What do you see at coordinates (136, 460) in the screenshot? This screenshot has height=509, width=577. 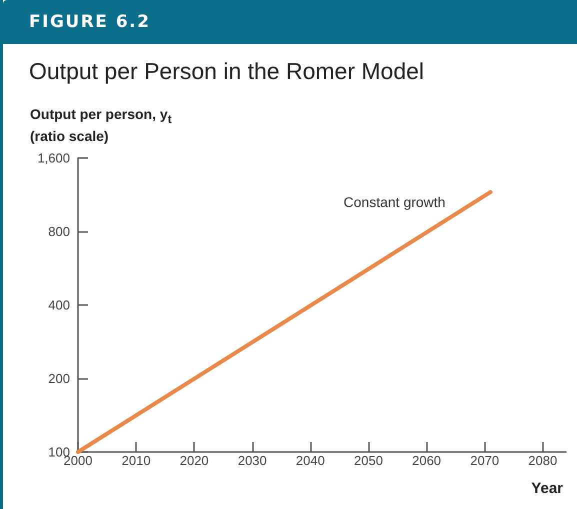 I see `x-tick-label: 2010` at bounding box center [136, 460].